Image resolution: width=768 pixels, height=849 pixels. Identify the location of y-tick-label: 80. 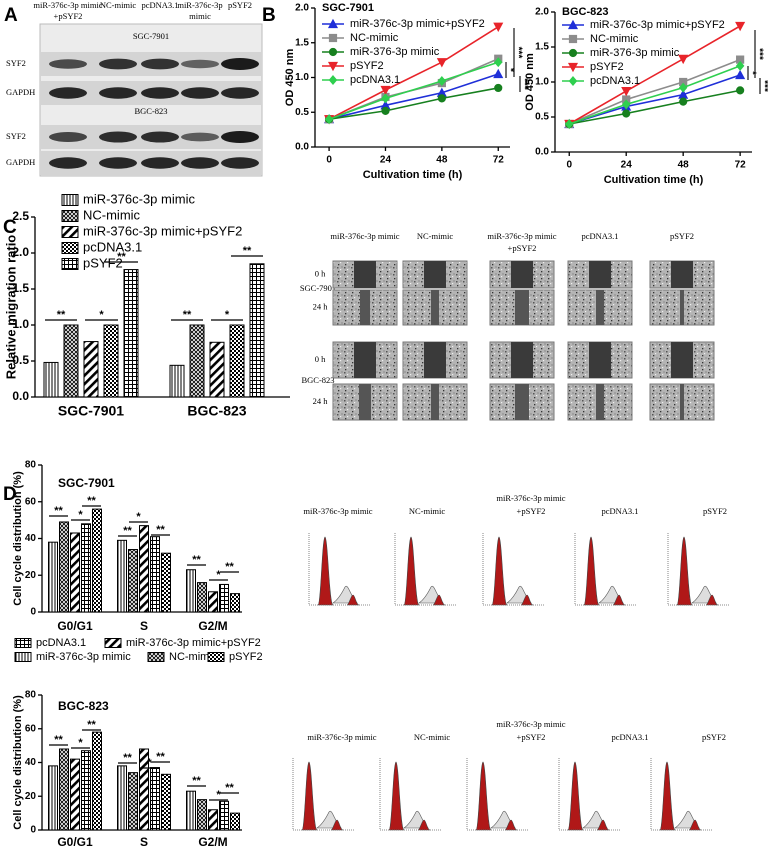
(31, 695).